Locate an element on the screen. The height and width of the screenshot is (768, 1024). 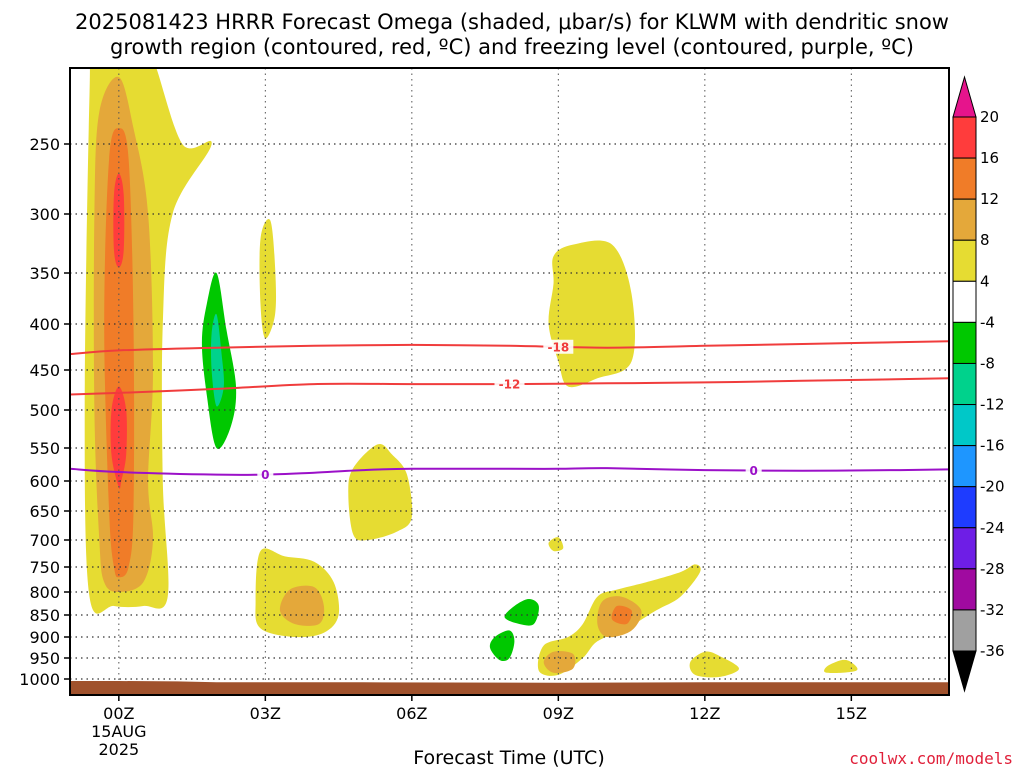
y-tick-label-1000: 1000 is located at coordinates (39, 679).